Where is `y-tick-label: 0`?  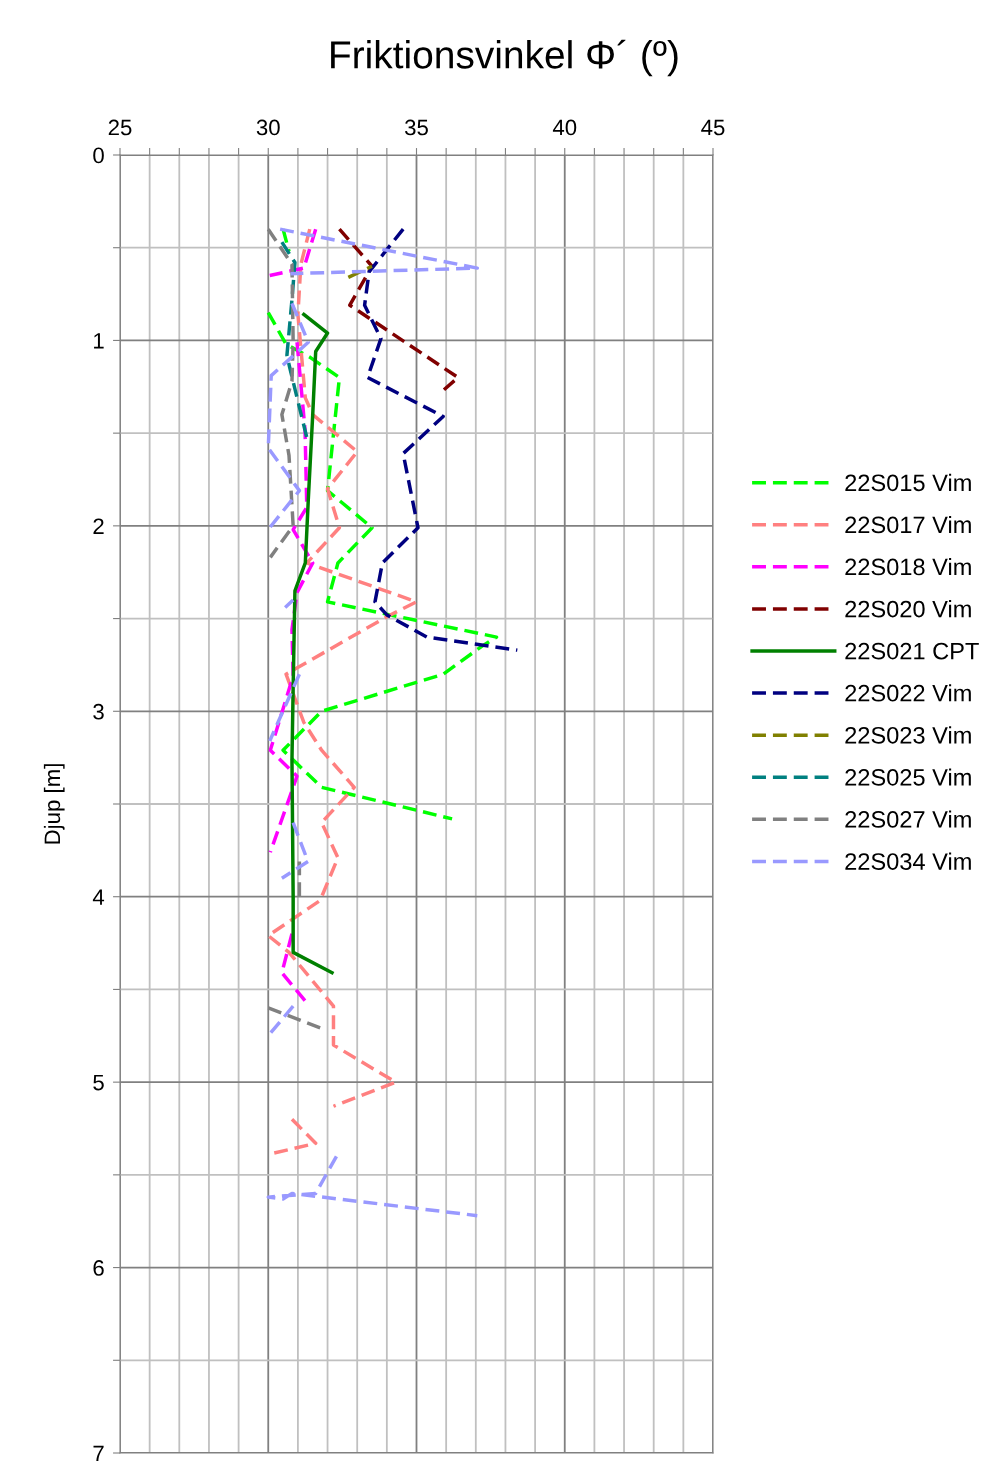 y-tick-label: 0 is located at coordinates (98, 155).